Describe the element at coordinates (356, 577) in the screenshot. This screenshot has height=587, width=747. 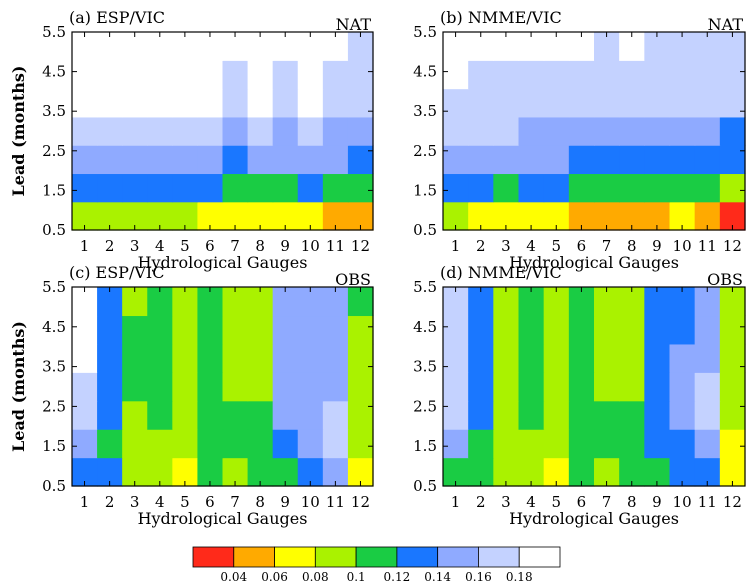
I see `colorbar-tick-label: 0.1` at that location.